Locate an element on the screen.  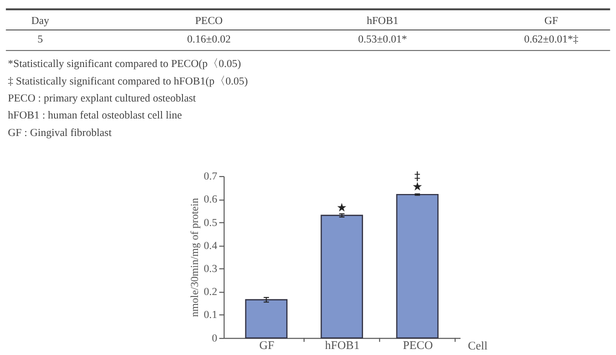
text: PECO is located at coordinates (209, 21).